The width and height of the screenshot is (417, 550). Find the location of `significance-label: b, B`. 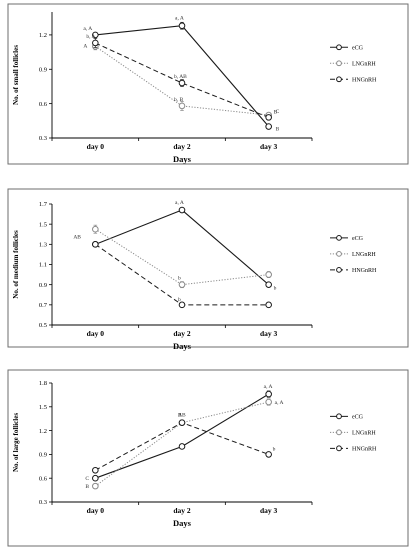

significance-label: b, B is located at coordinates (179, 100).